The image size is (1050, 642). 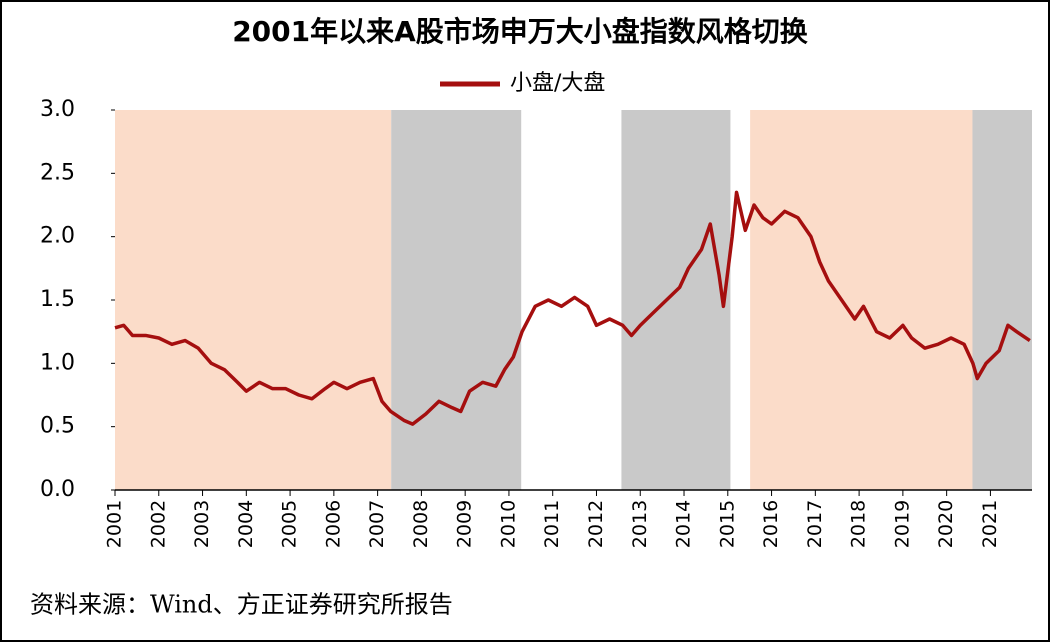 What do you see at coordinates (771, 524) in the screenshot?
I see `x-tick-label: 2016` at bounding box center [771, 524].